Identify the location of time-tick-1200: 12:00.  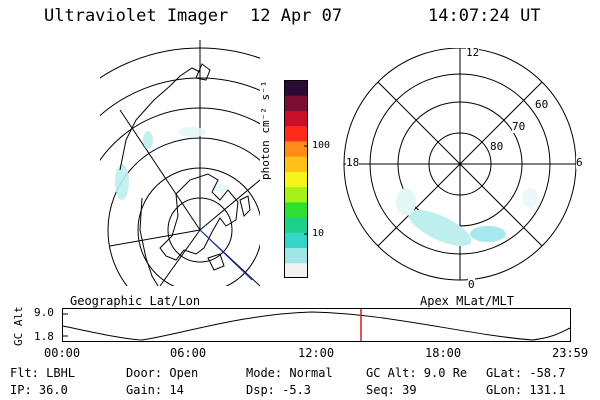
(316, 353).